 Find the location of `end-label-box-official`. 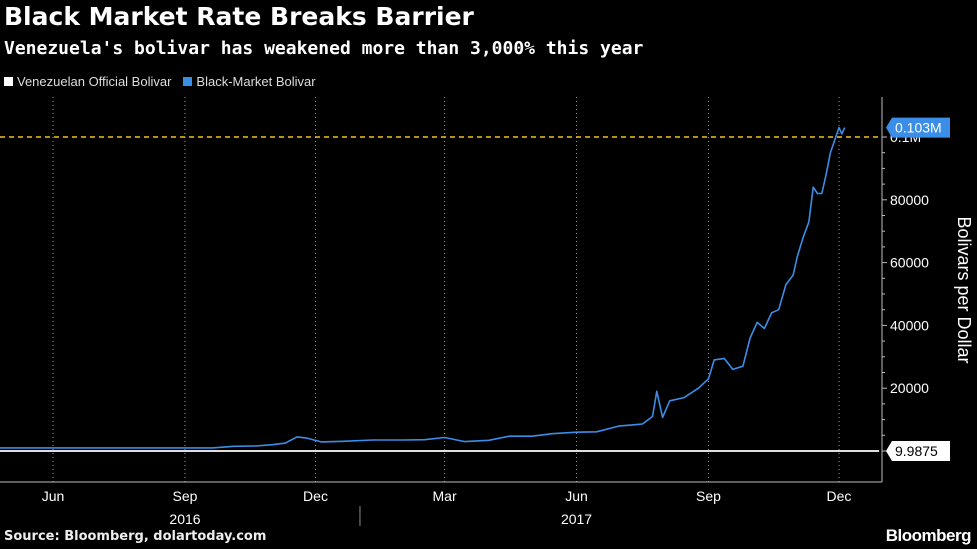

end-label-box-official is located at coordinates (918, 450).